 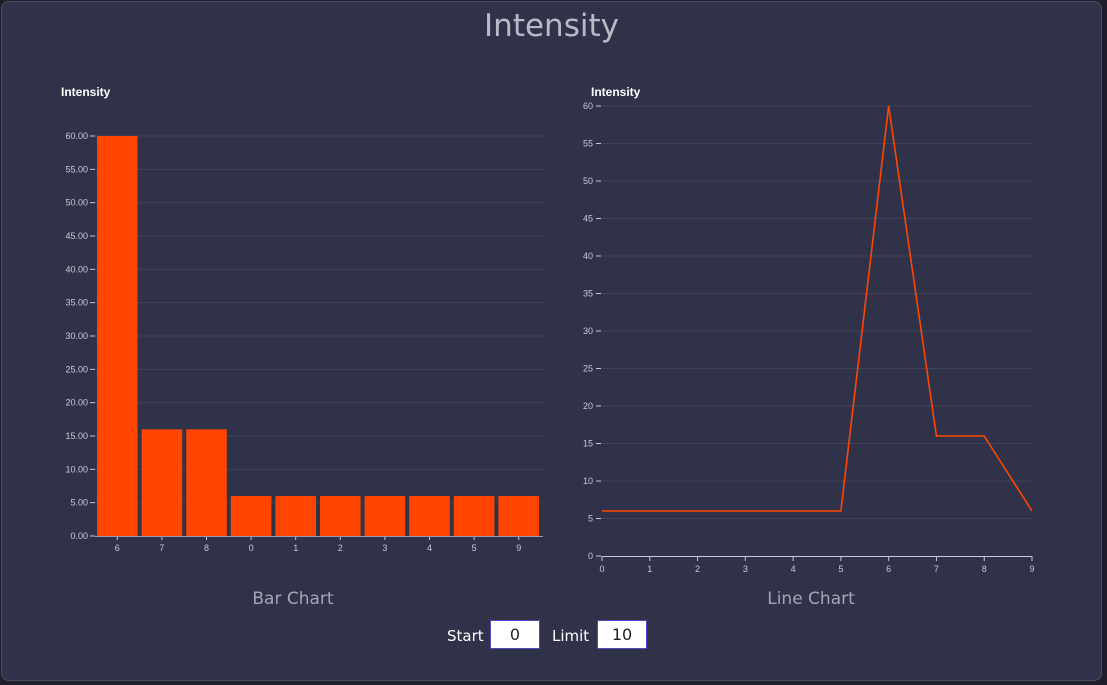 I want to click on page-title: Intensity, so click(x=551, y=26).